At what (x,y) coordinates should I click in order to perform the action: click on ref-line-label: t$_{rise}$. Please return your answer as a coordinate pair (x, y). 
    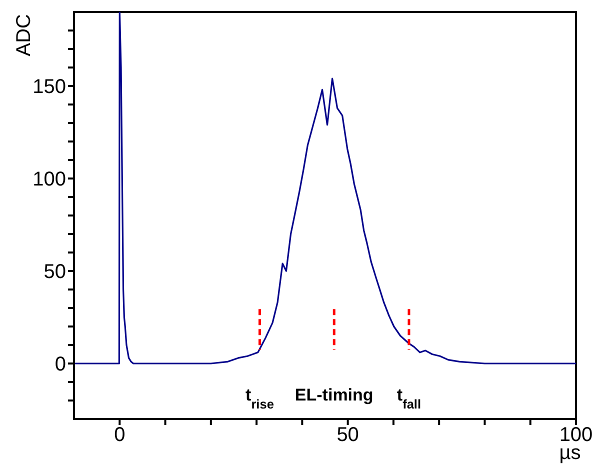
    Looking at the image, I should click on (260, 399).